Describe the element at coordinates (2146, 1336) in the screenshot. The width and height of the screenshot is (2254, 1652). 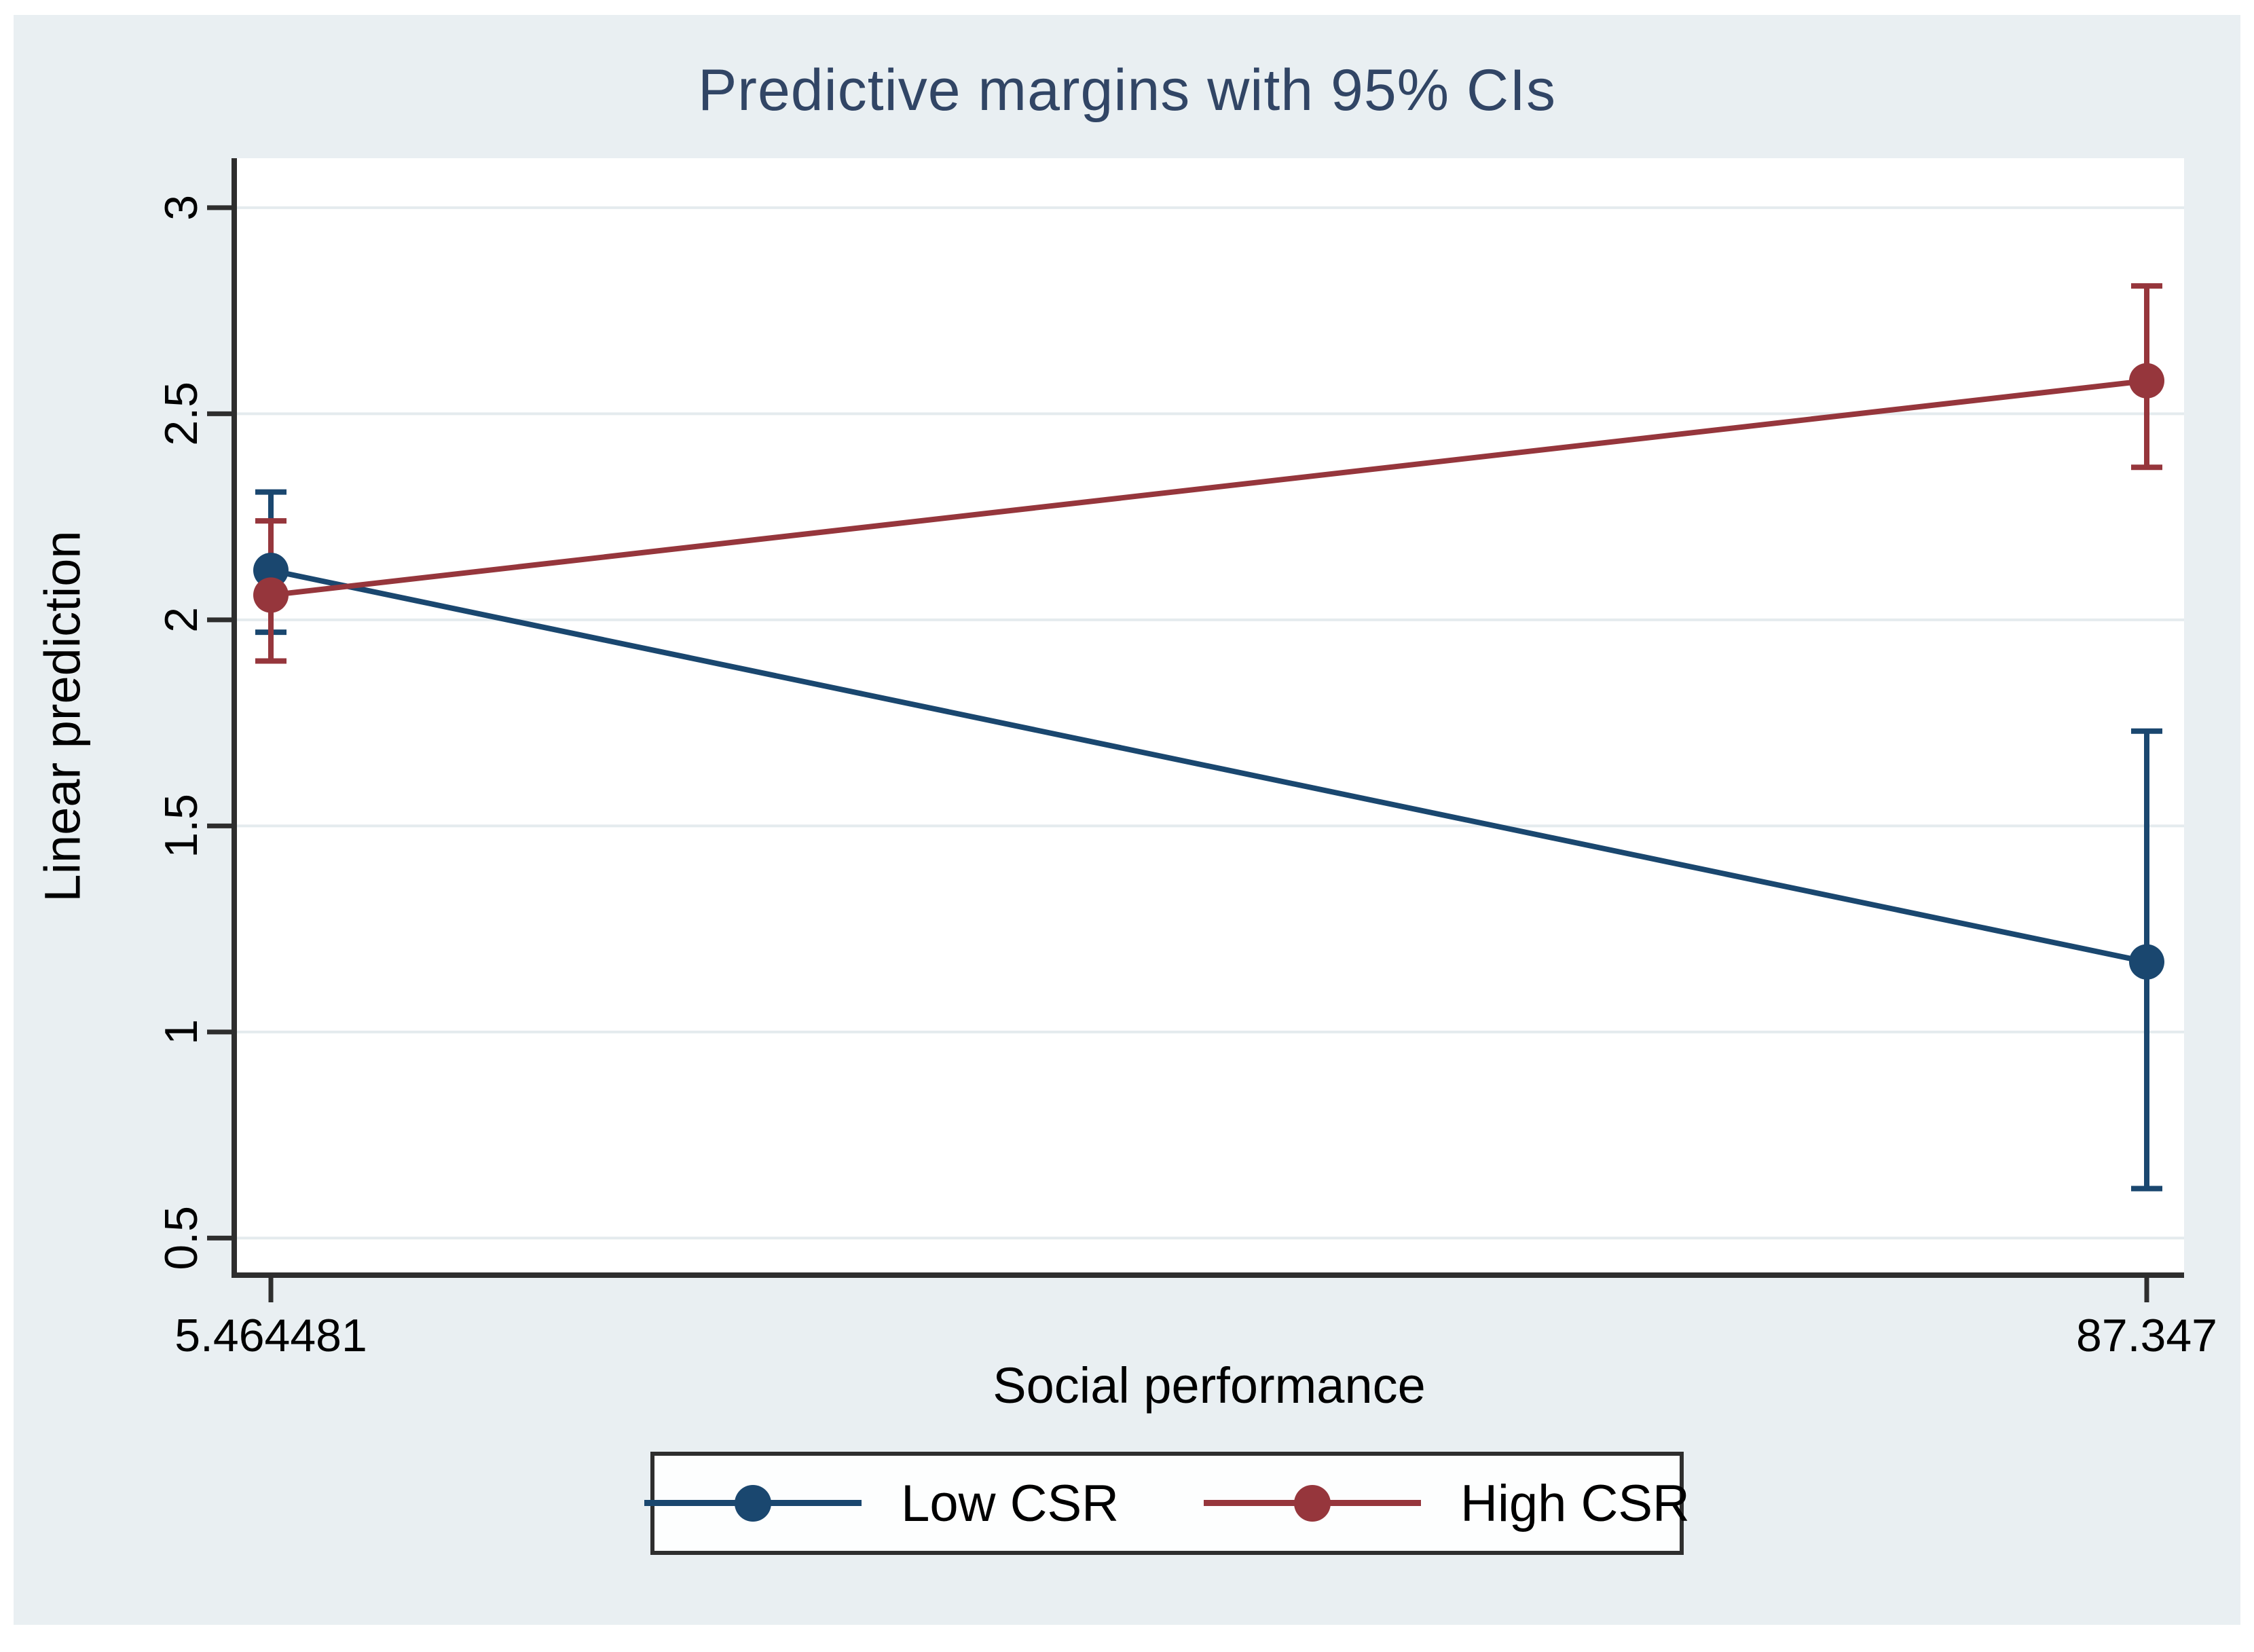
I see `x-tick-label: 87.347` at that location.